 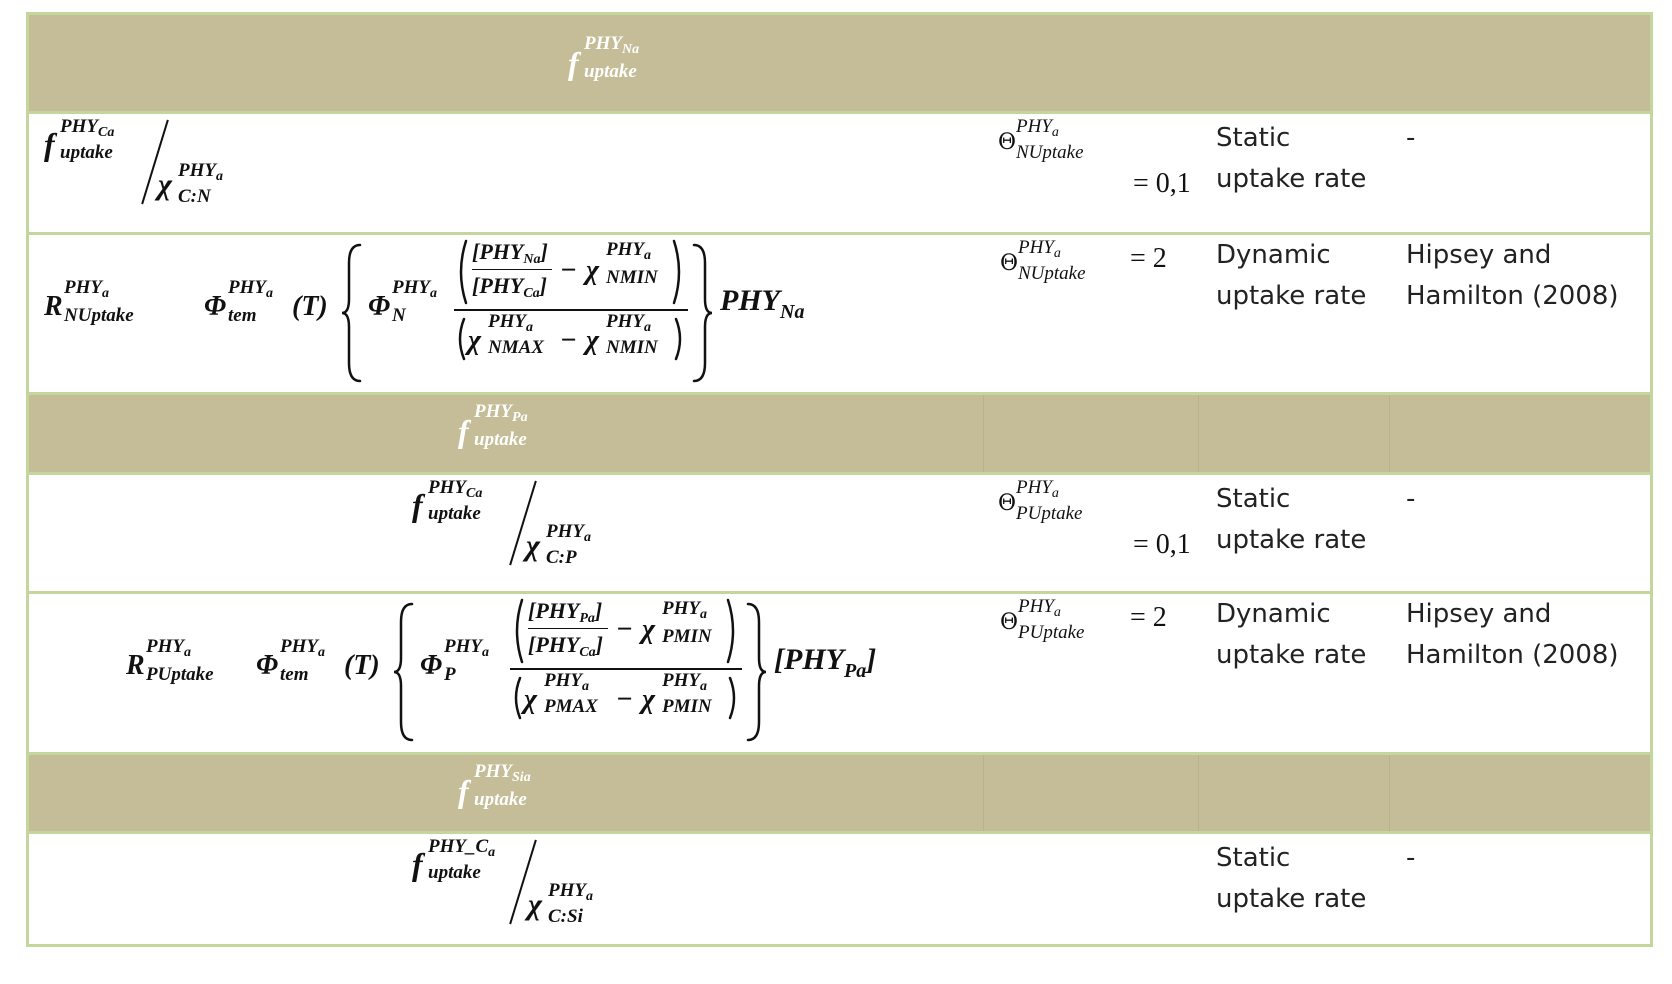 What do you see at coordinates (632, 347) in the screenshot?
I see `math-token: NMIN` at bounding box center [632, 347].